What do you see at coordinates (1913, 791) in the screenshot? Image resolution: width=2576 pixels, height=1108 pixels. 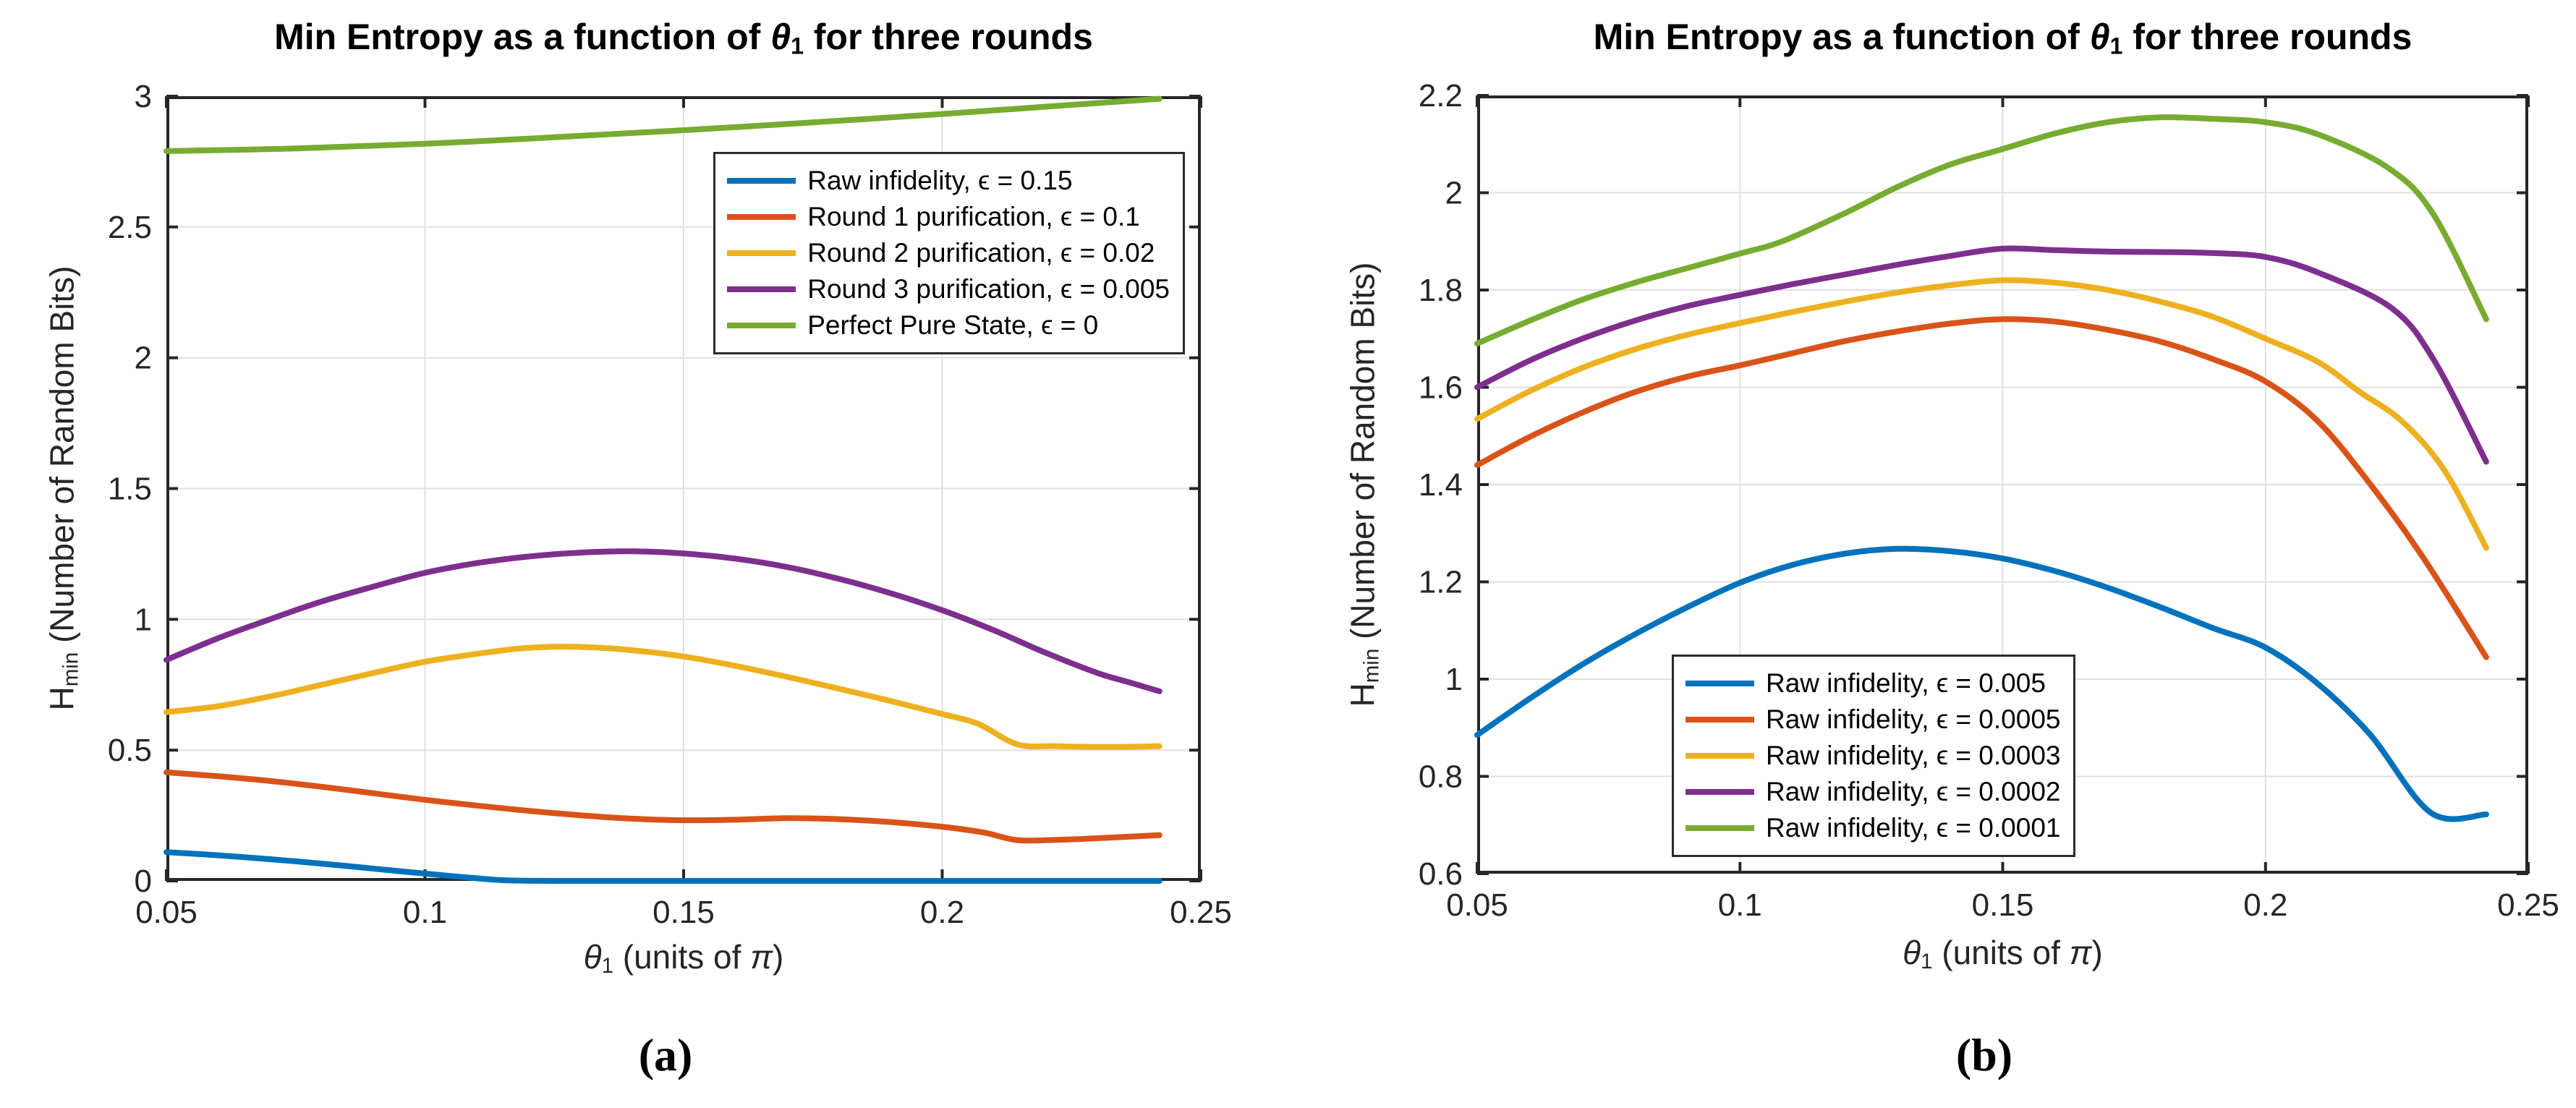 I see `legend-item-label: Raw infidelity, ϵ = 0.0002` at bounding box center [1913, 791].